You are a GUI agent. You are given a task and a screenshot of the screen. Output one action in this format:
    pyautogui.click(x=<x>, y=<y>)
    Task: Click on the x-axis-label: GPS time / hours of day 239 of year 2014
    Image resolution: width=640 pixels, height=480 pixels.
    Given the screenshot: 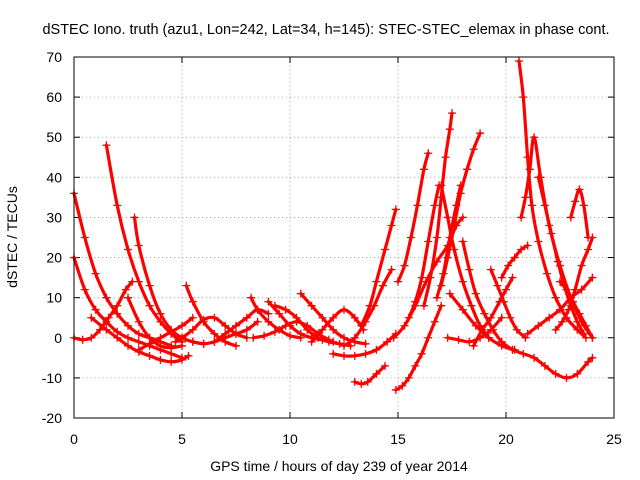 What is the action you would take?
    pyautogui.click(x=339, y=466)
    